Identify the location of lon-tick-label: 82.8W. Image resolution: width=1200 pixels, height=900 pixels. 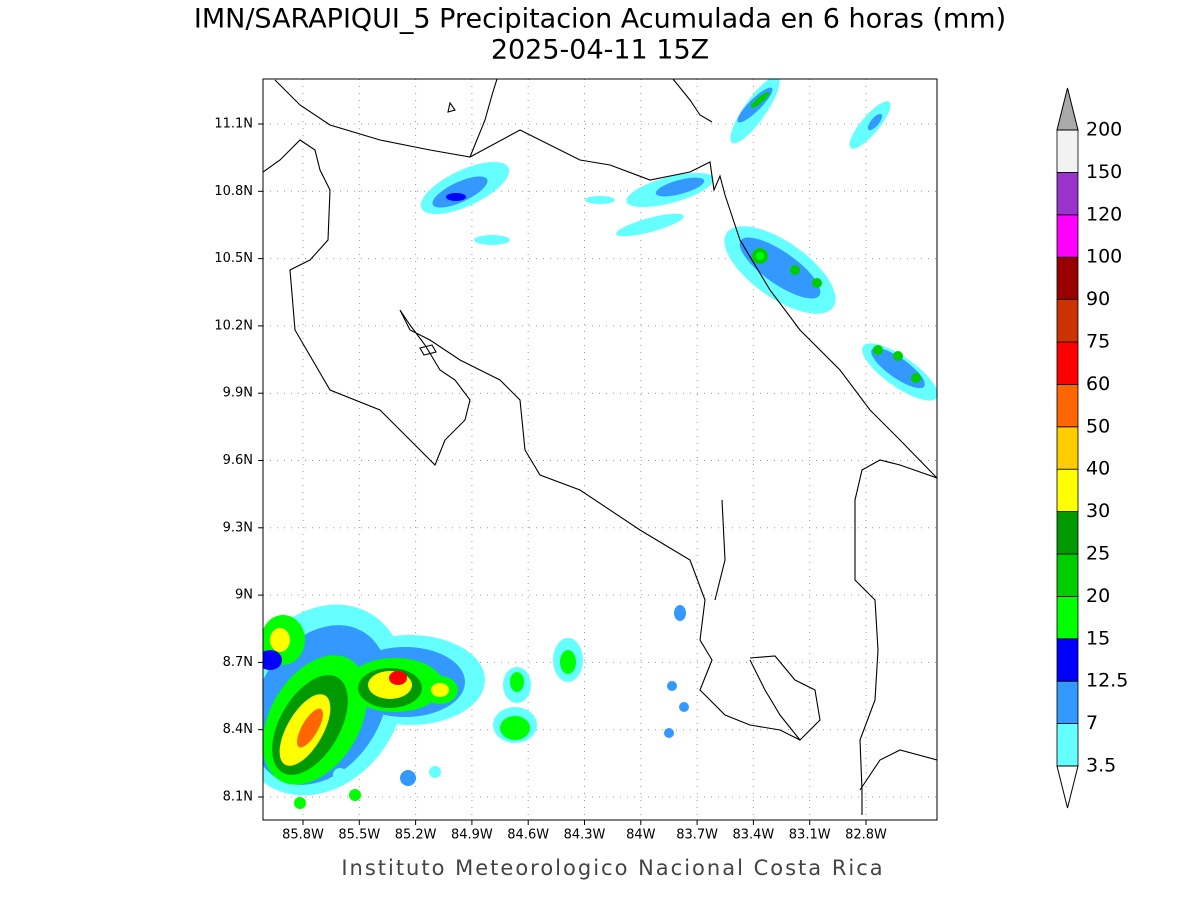
(866, 835).